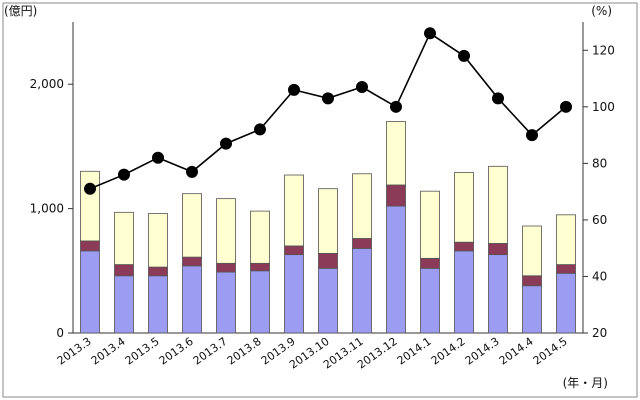  Describe the element at coordinates (550, 351) in the screenshot. I see `x-axis-tick-label: 2014.5` at that location.